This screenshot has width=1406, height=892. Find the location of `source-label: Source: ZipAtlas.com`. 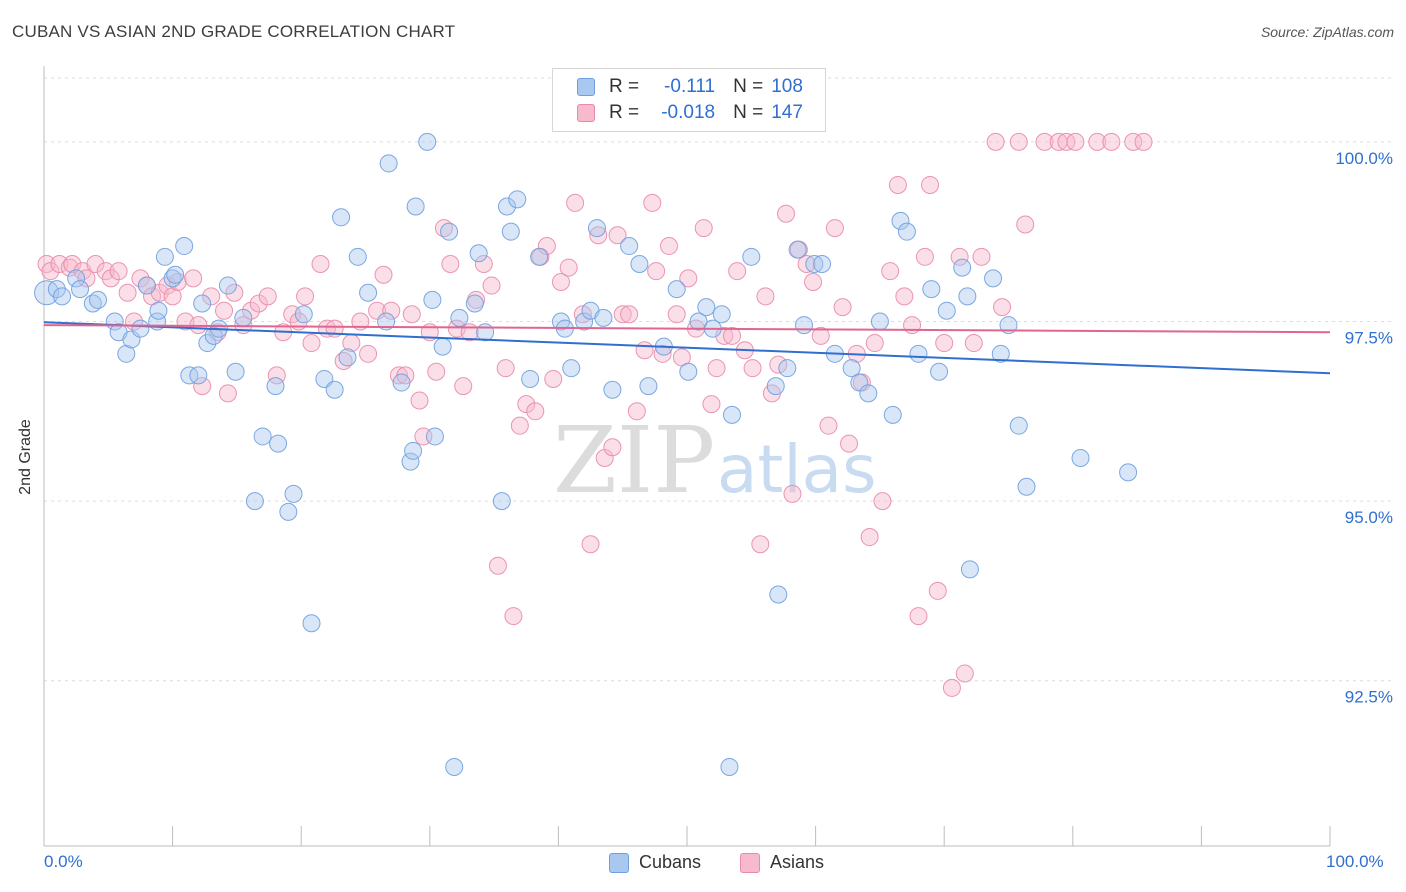

source-label: Source: ZipAtlas.com is located at coordinates (1327, 32).